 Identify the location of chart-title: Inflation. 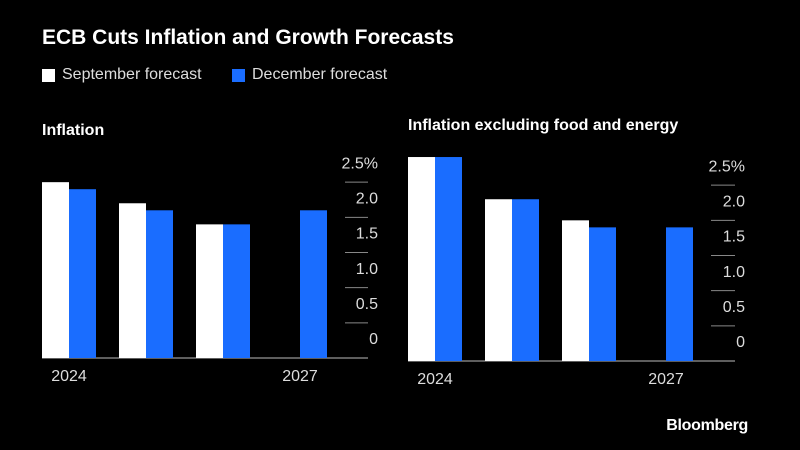
(73, 130).